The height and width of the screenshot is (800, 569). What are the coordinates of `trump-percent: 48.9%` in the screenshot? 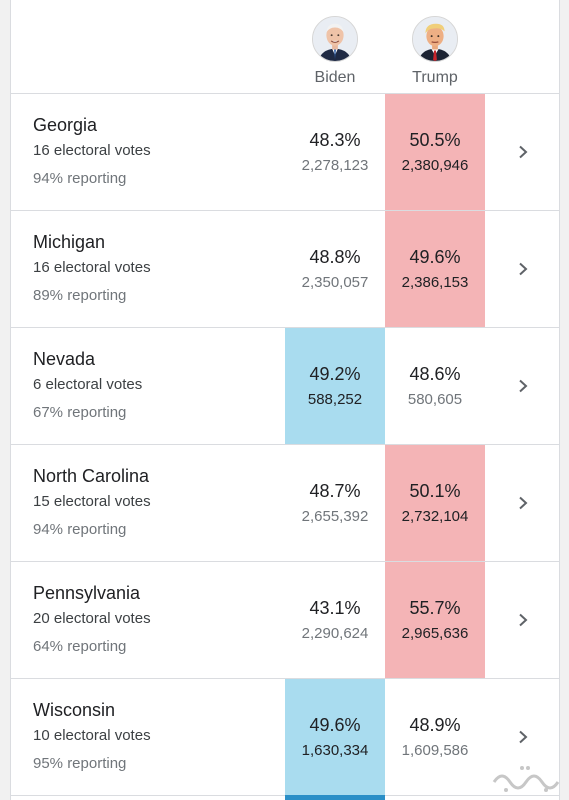 It's located at (435, 725).